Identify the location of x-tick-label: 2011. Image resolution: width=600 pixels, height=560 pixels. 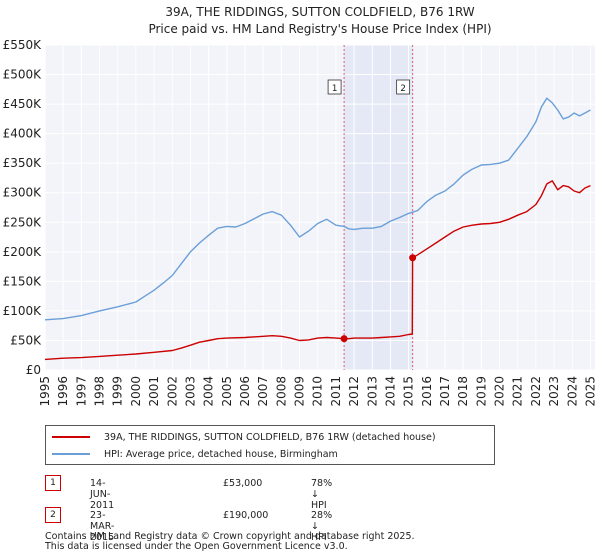
(336, 391).